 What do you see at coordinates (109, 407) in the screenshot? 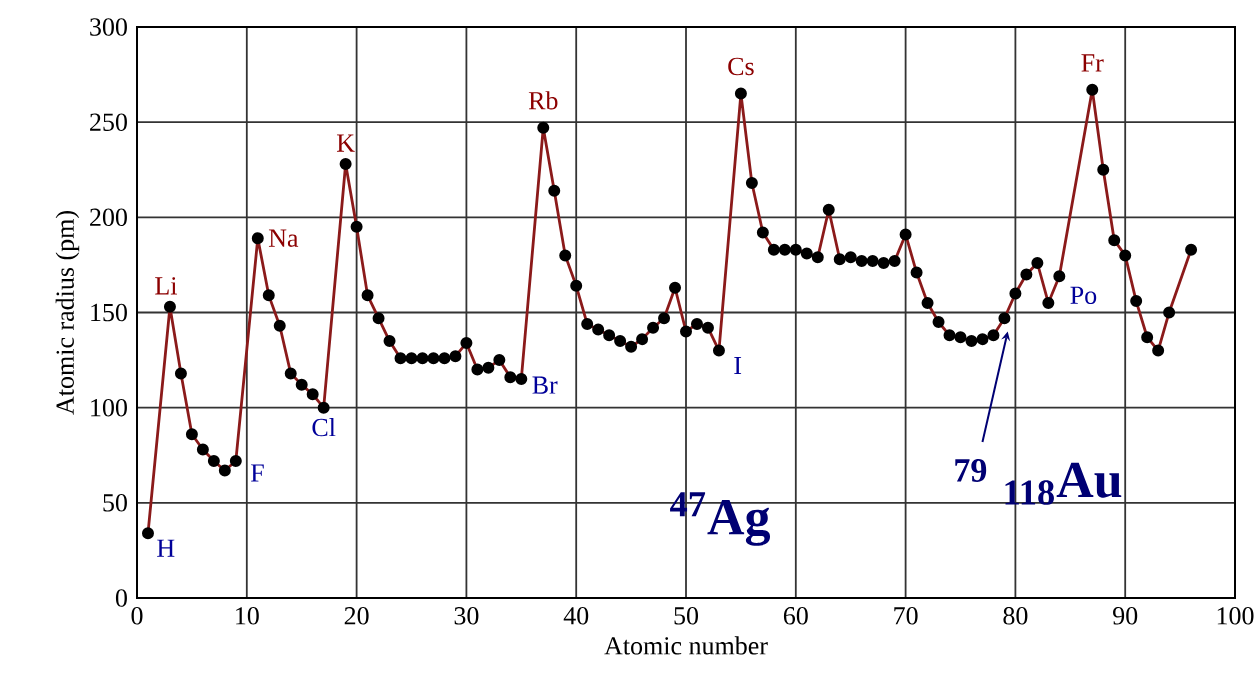
I see `y-tick-label: 100` at bounding box center [109, 407].